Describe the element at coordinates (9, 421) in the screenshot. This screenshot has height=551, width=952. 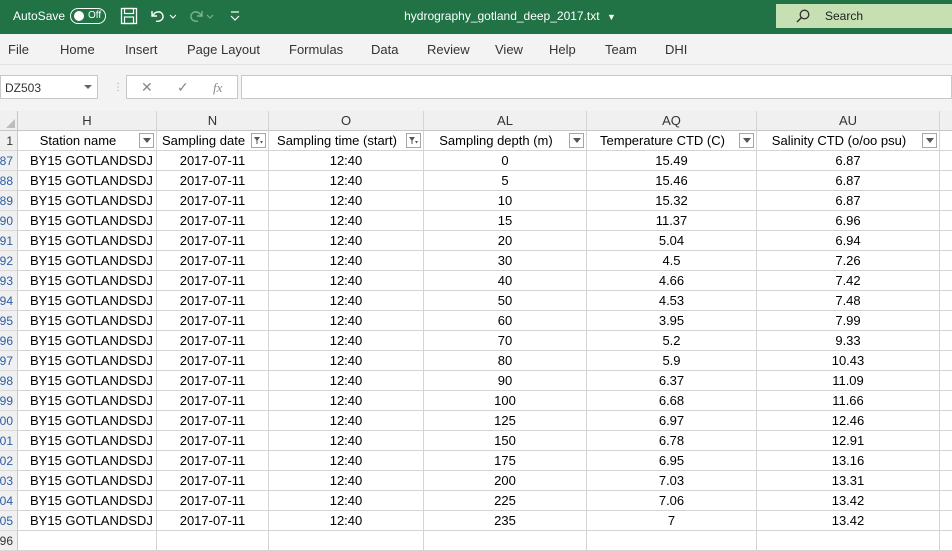
I see `row-header: 100` at that location.